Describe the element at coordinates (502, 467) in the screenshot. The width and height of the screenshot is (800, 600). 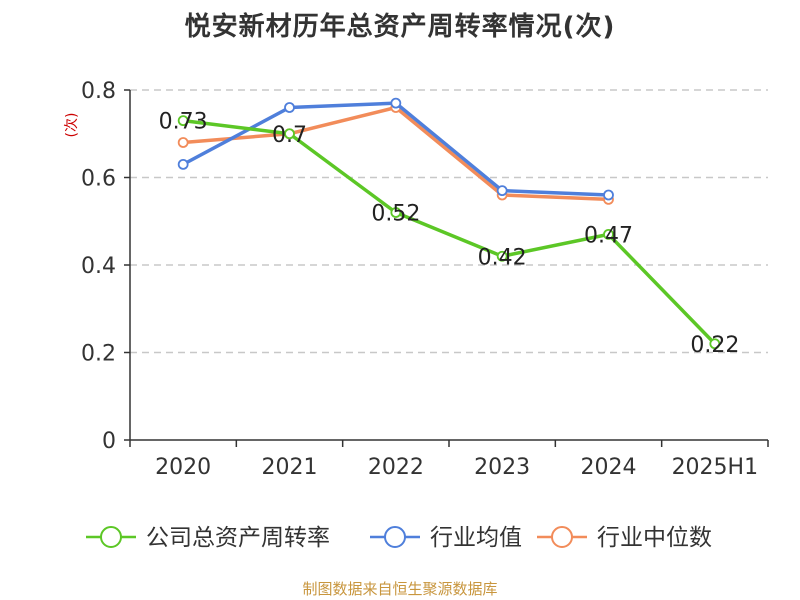
I see `x-tick-label: 2023` at that location.